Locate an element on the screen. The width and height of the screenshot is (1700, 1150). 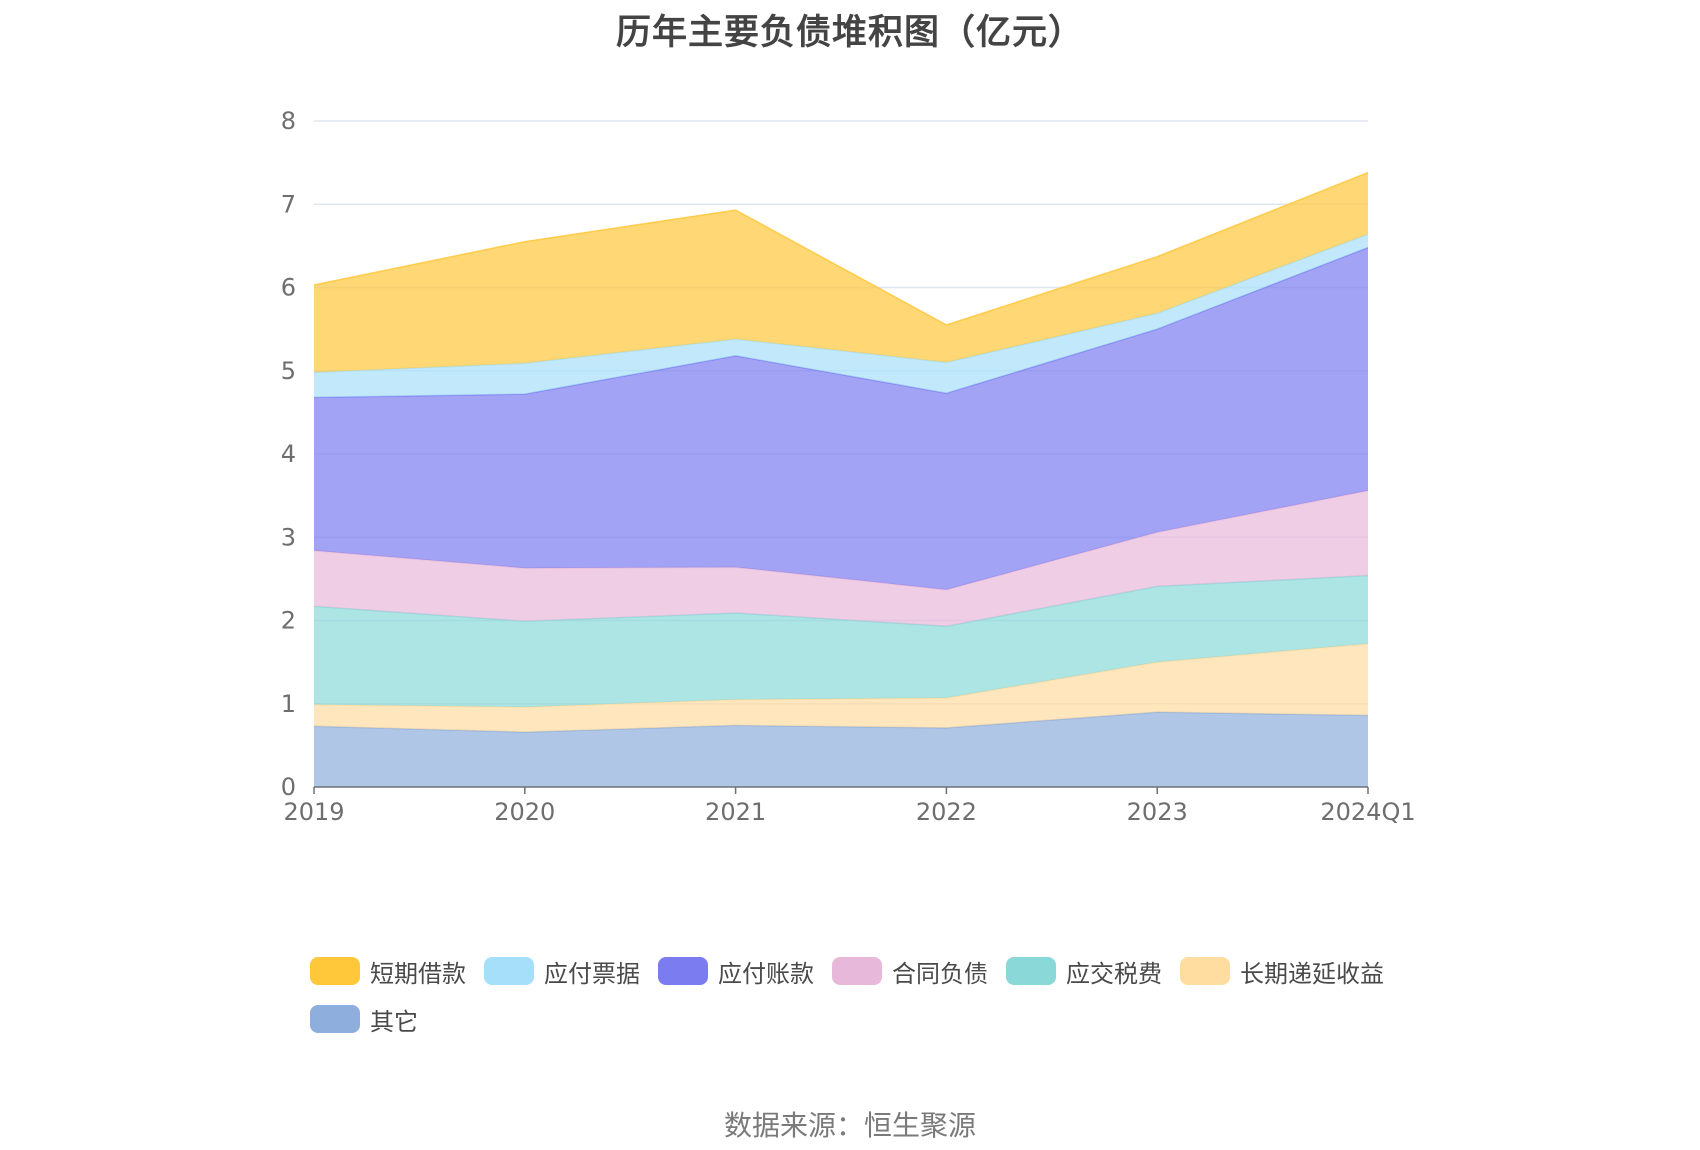
legend: 短期借款 应付票据 应付账款 合同负债 应交税费 长期递延收益其它 is located at coordinates (885, 1002).